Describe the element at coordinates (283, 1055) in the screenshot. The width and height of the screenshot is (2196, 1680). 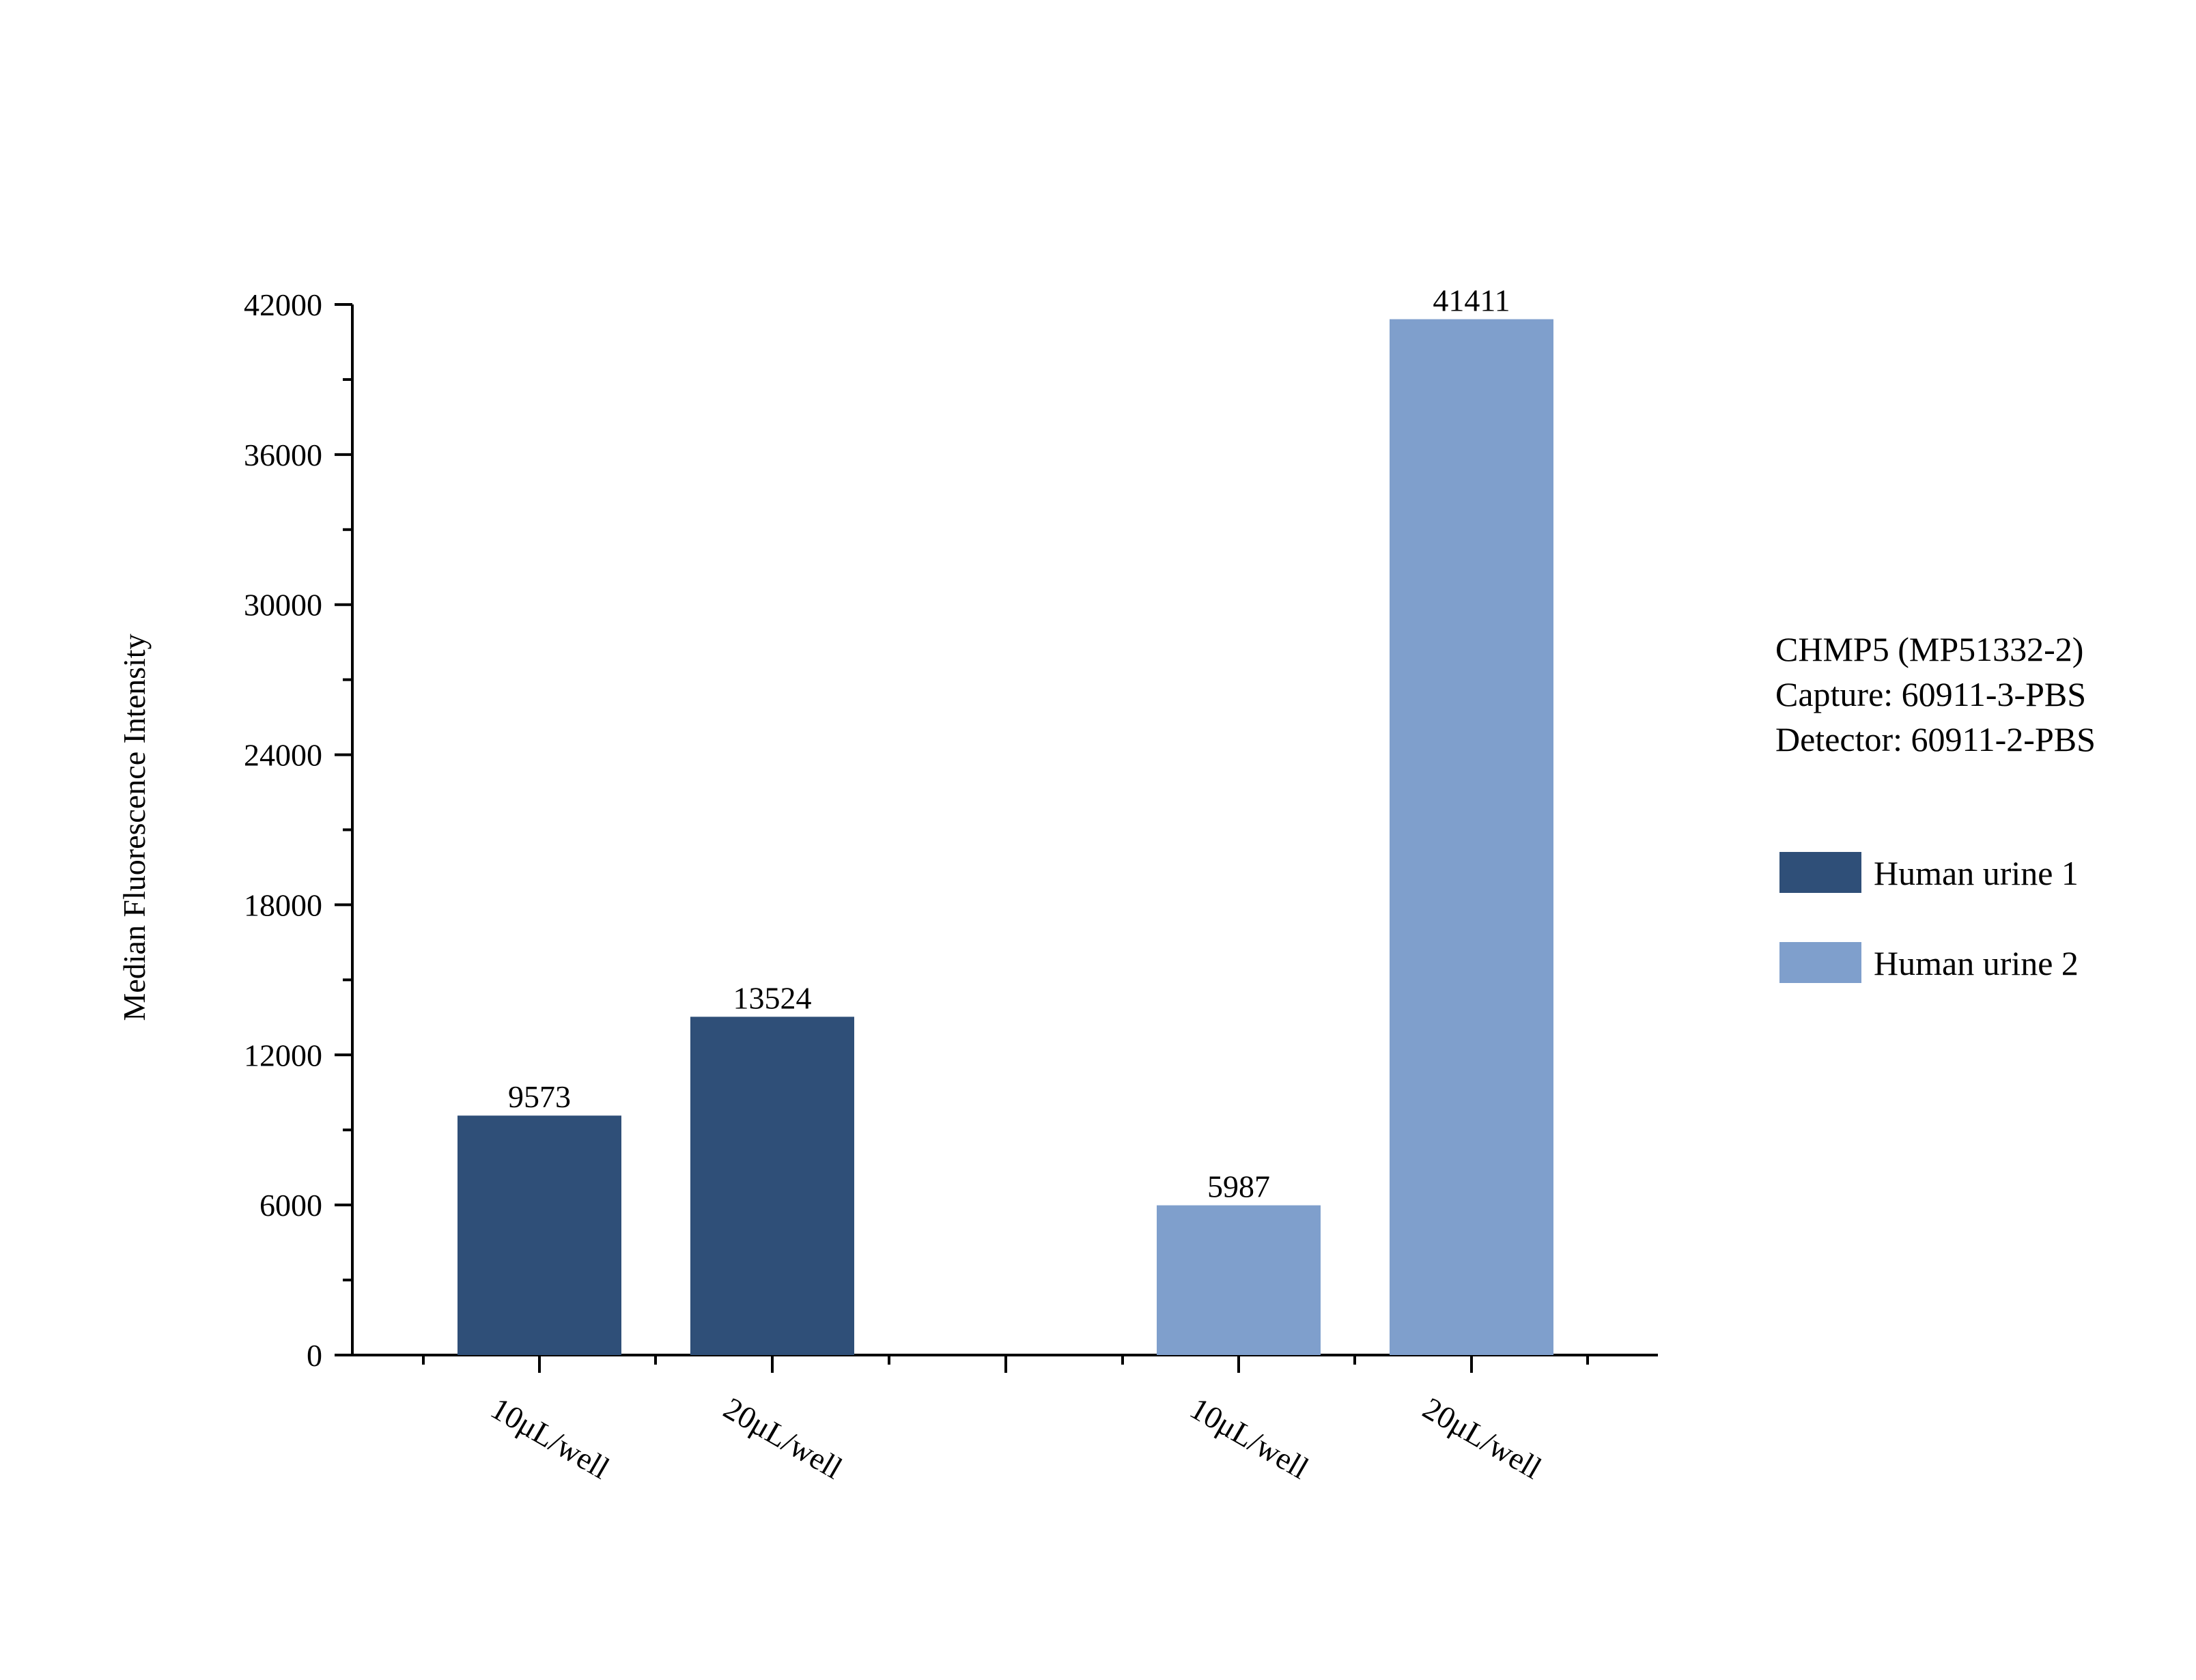
I see `y-tick-label: 12000` at that location.